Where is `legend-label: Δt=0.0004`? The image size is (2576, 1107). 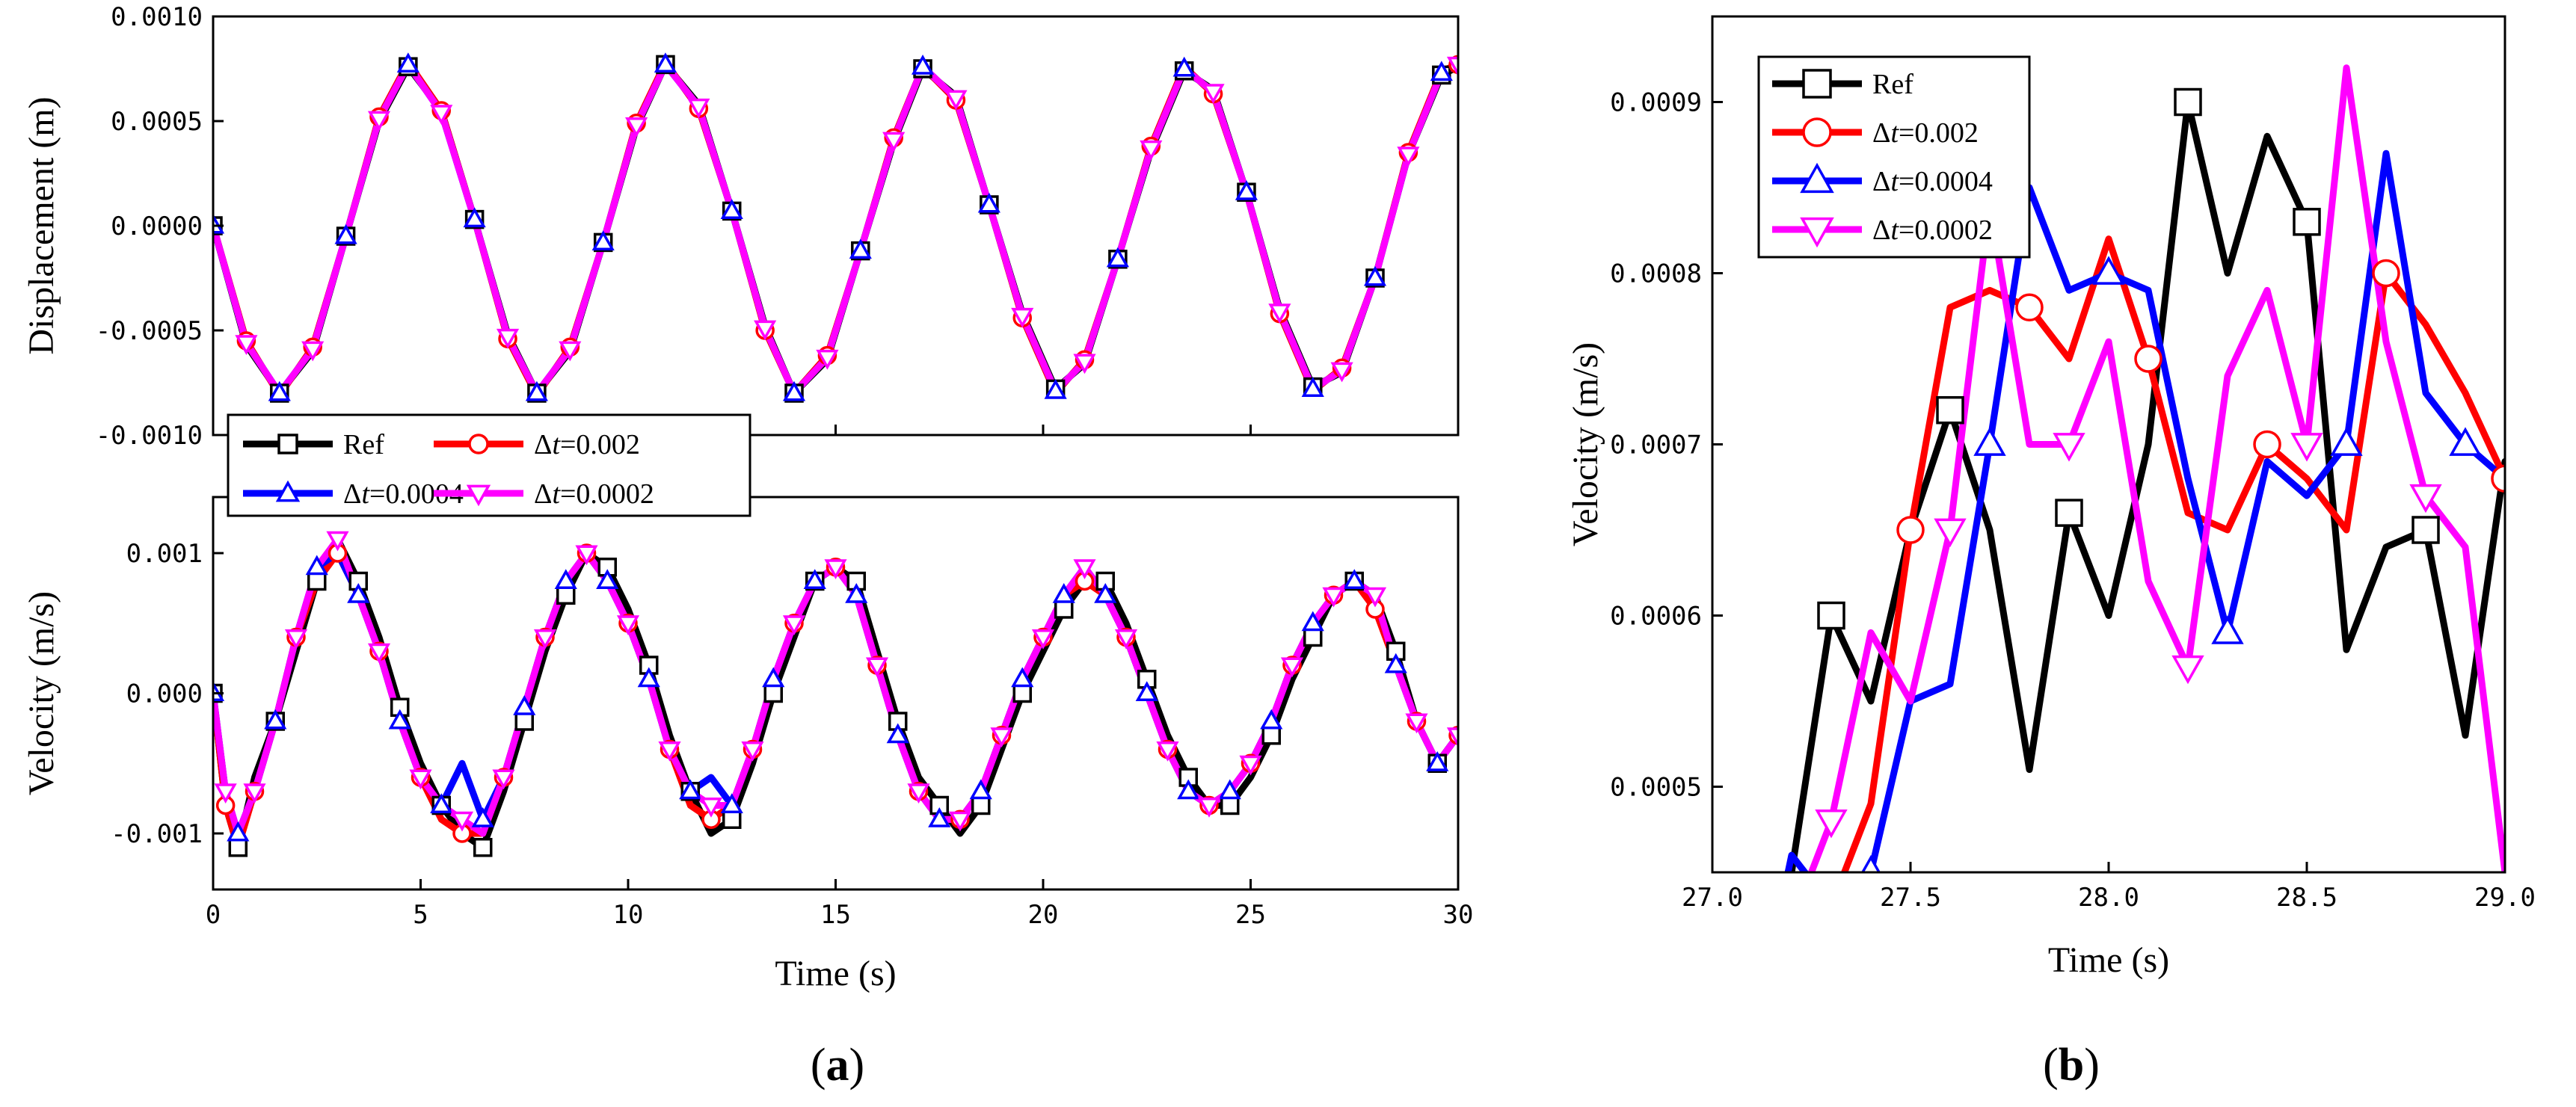 legend-label: Δt=0.0004 is located at coordinates (403, 494).